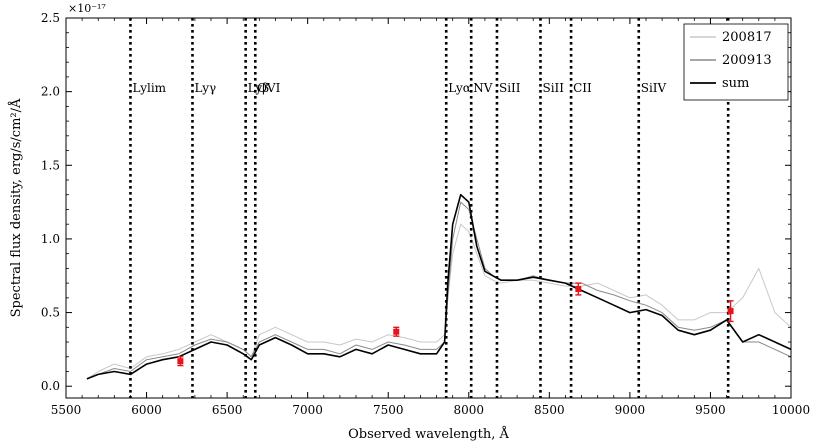 The width and height of the screenshot is (813, 444). What do you see at coordinates (227, 410) in the screenshot?
I see `x-tick-label: 6500` at bounding box center [227, 410].